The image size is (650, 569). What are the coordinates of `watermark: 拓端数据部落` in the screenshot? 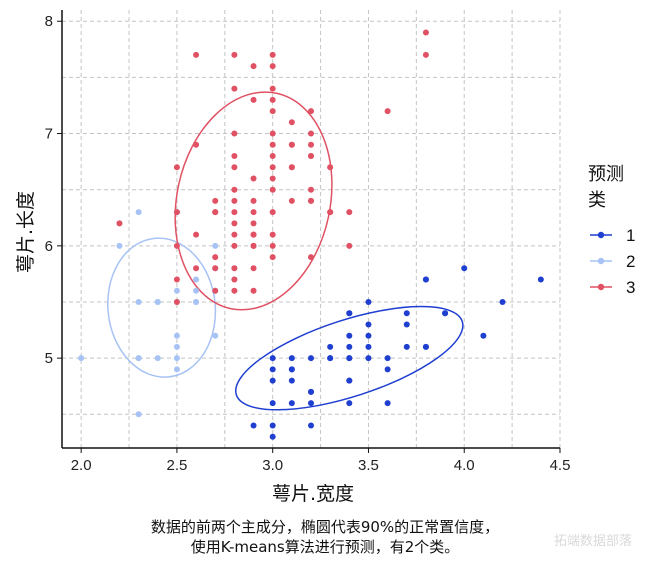 It's located at (592, 541).